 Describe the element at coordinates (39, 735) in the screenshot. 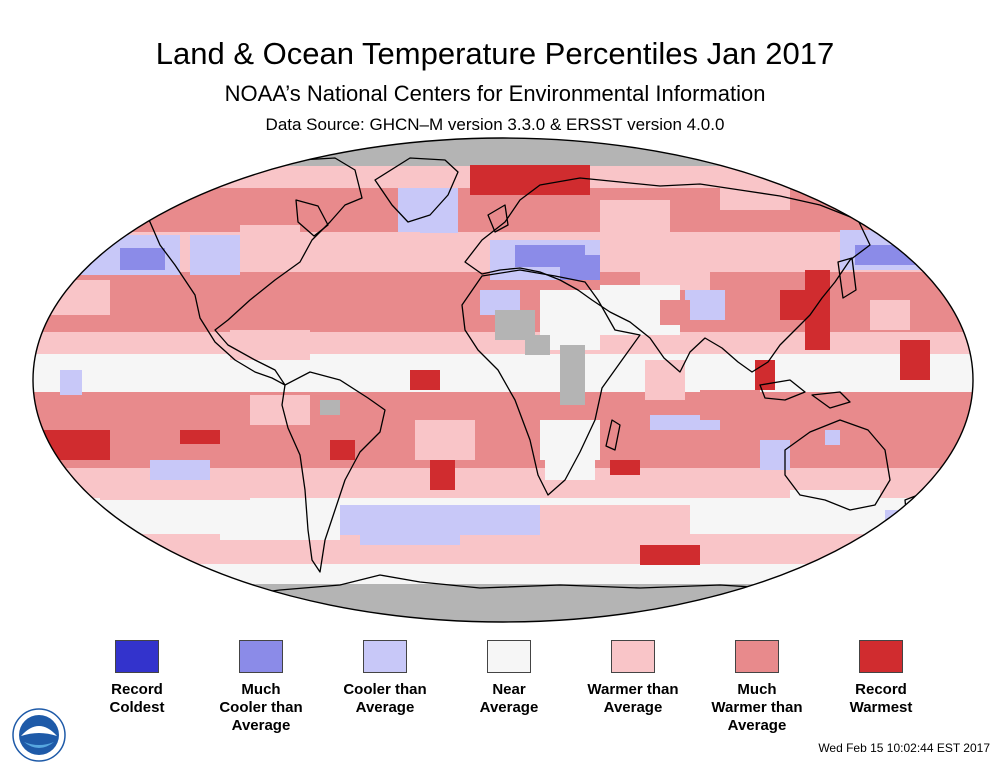

I see `noaa-logo` at that location.